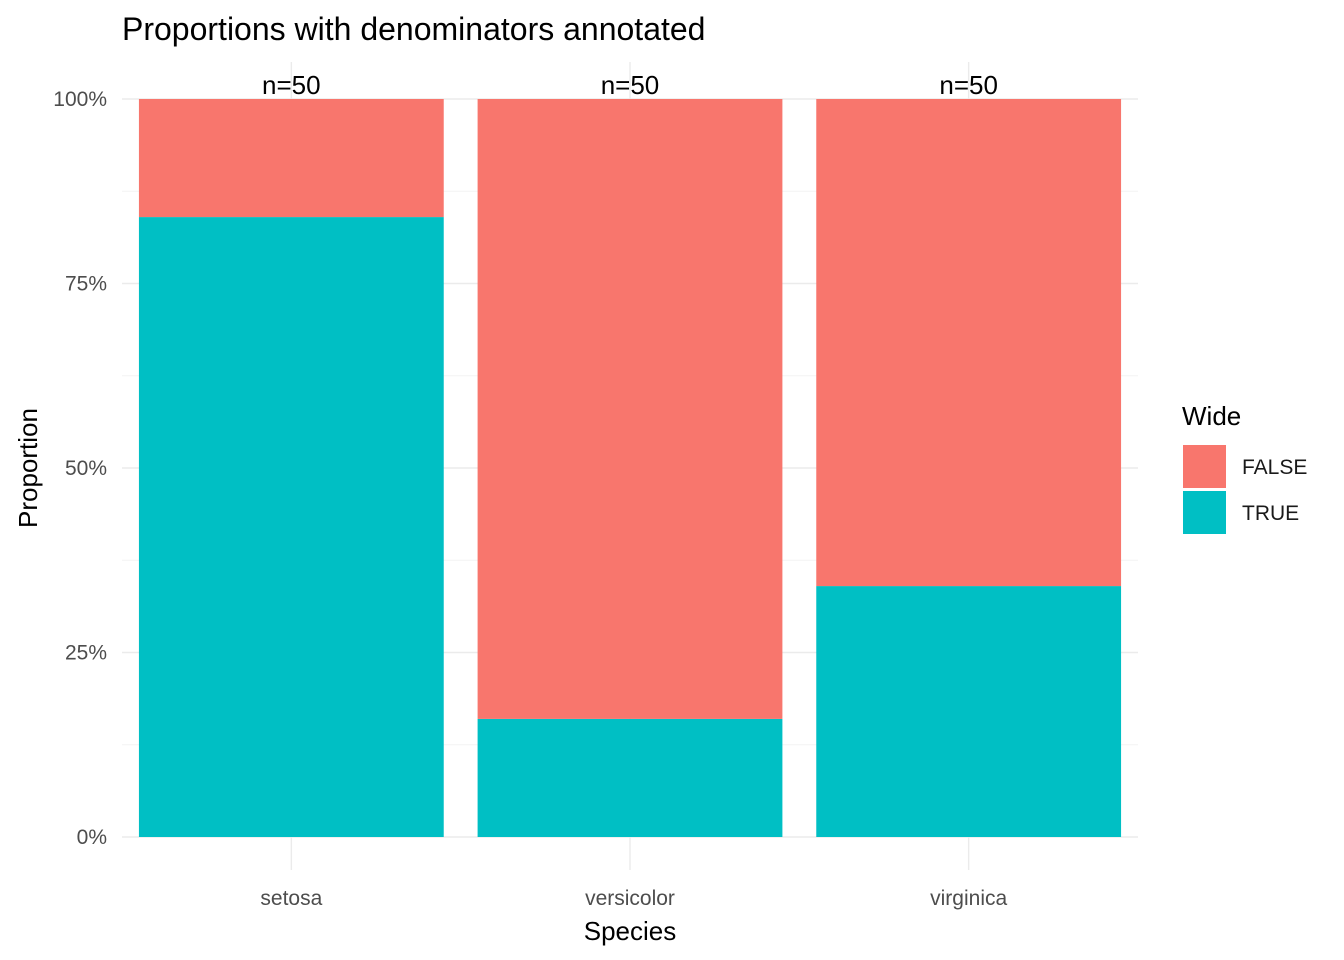 The image size is (1344, 960). What do you see at coordinates (80, 99) in the screenshot?
I see `y-tick-label: 100%` at bounding box center [80, 99].